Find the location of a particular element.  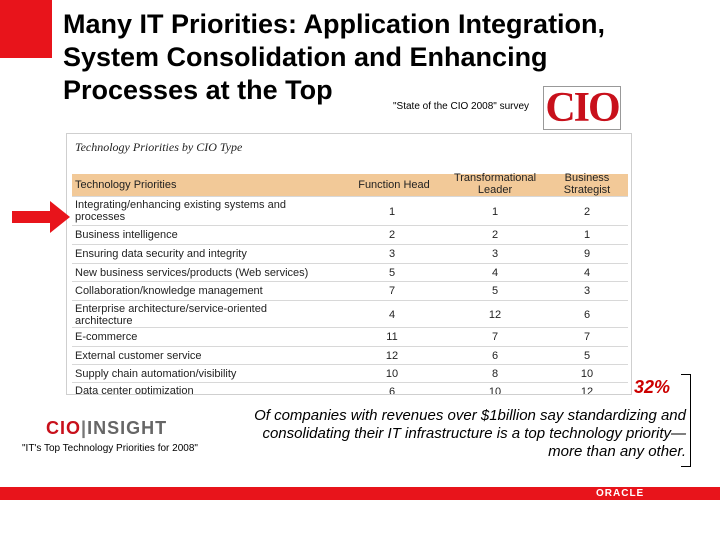

row-label: Data center optimization is located at coordinates (134, 390).